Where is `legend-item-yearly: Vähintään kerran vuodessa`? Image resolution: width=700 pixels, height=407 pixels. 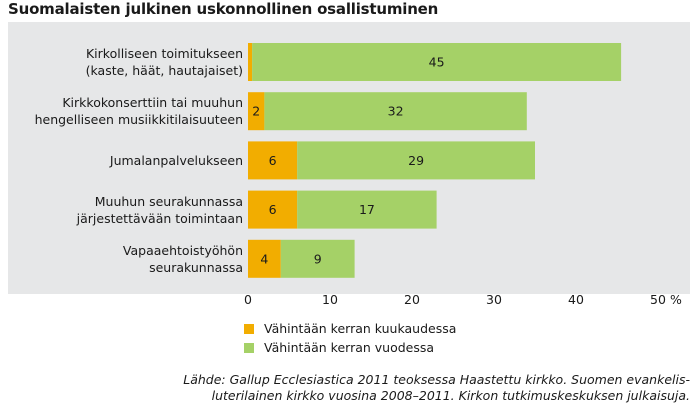 legend-item-yearly: Vähintään kerran vuodessa is located at coordinates (339, 347).